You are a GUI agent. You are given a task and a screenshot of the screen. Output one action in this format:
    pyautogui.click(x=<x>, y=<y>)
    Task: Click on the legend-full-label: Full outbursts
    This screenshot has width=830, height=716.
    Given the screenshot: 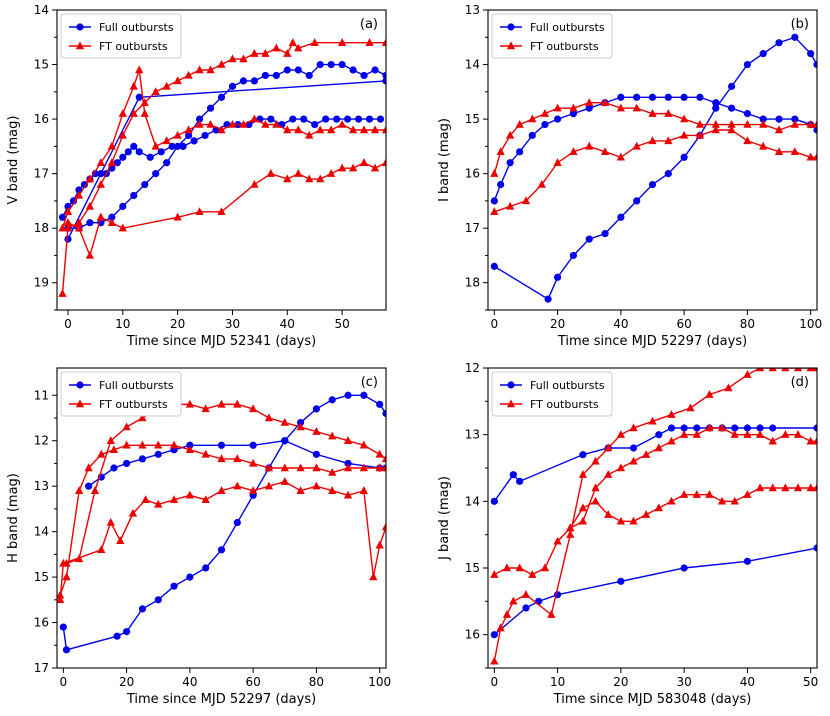 What is the action you would take?
    pyautogui.click(x=136, y=385)
    